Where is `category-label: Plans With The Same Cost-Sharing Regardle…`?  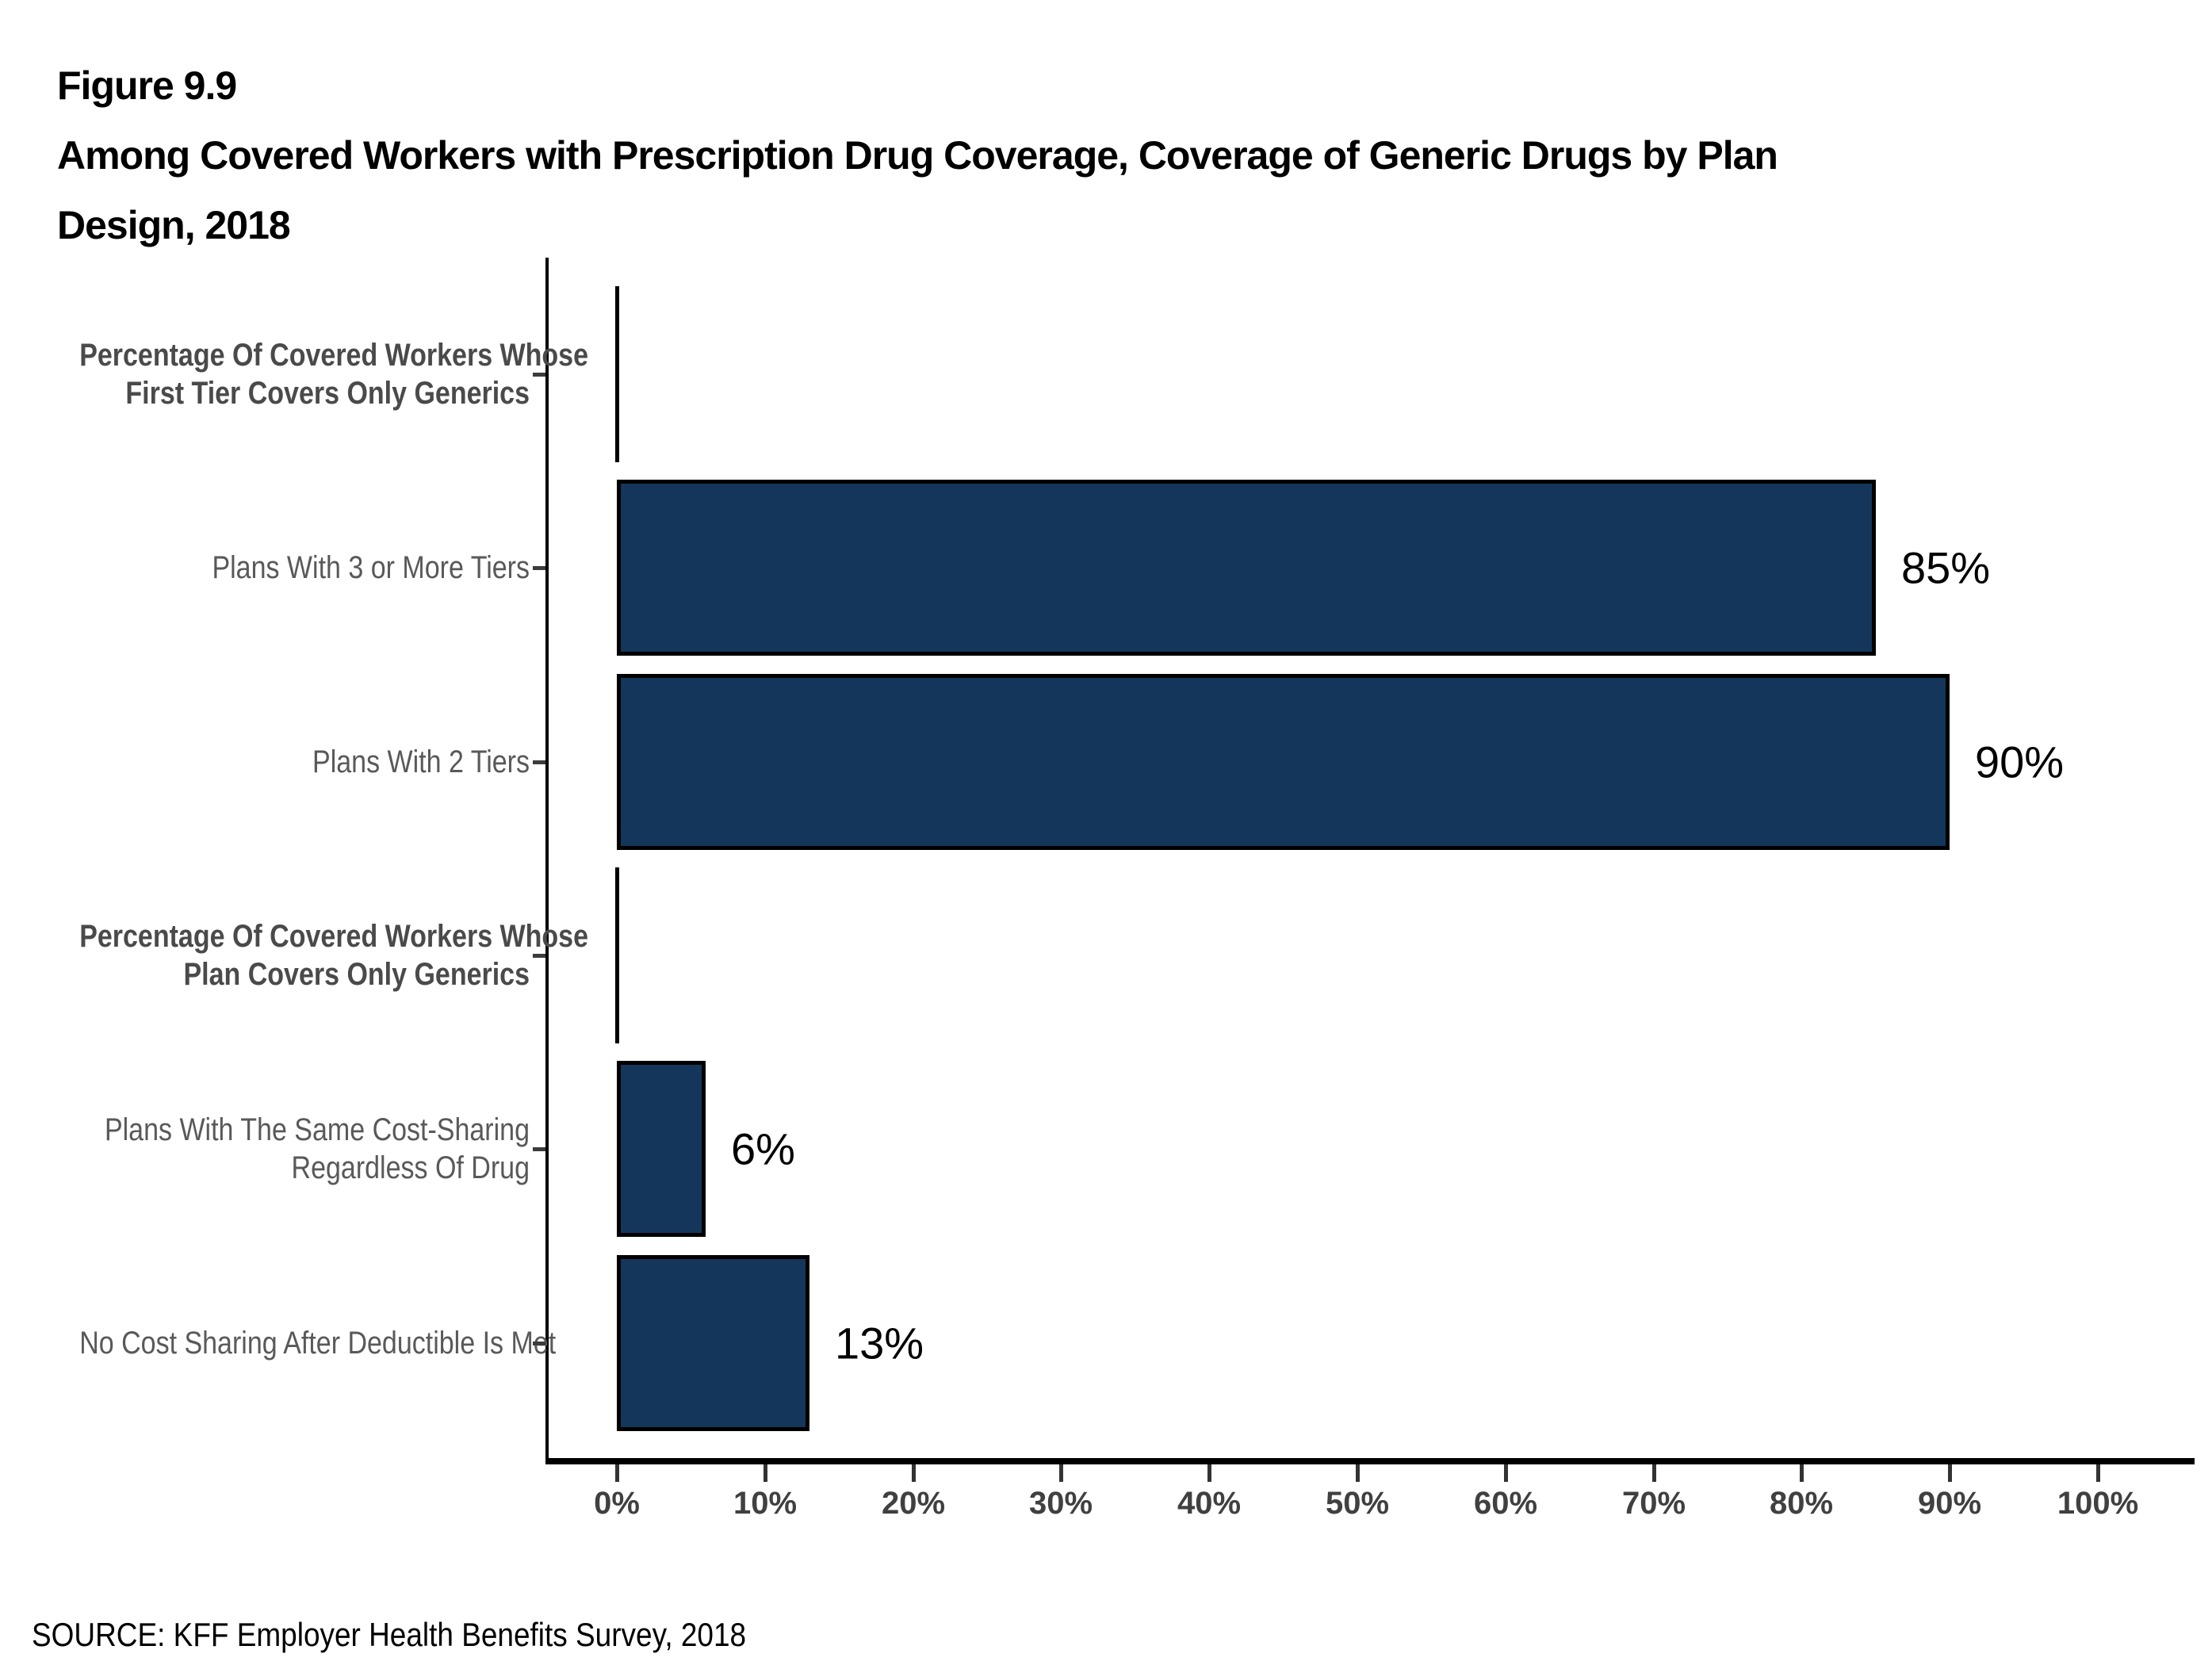 category-label: Plans With The Same Cost-Sharing Regardle… is located at coordinates (317, 1148).